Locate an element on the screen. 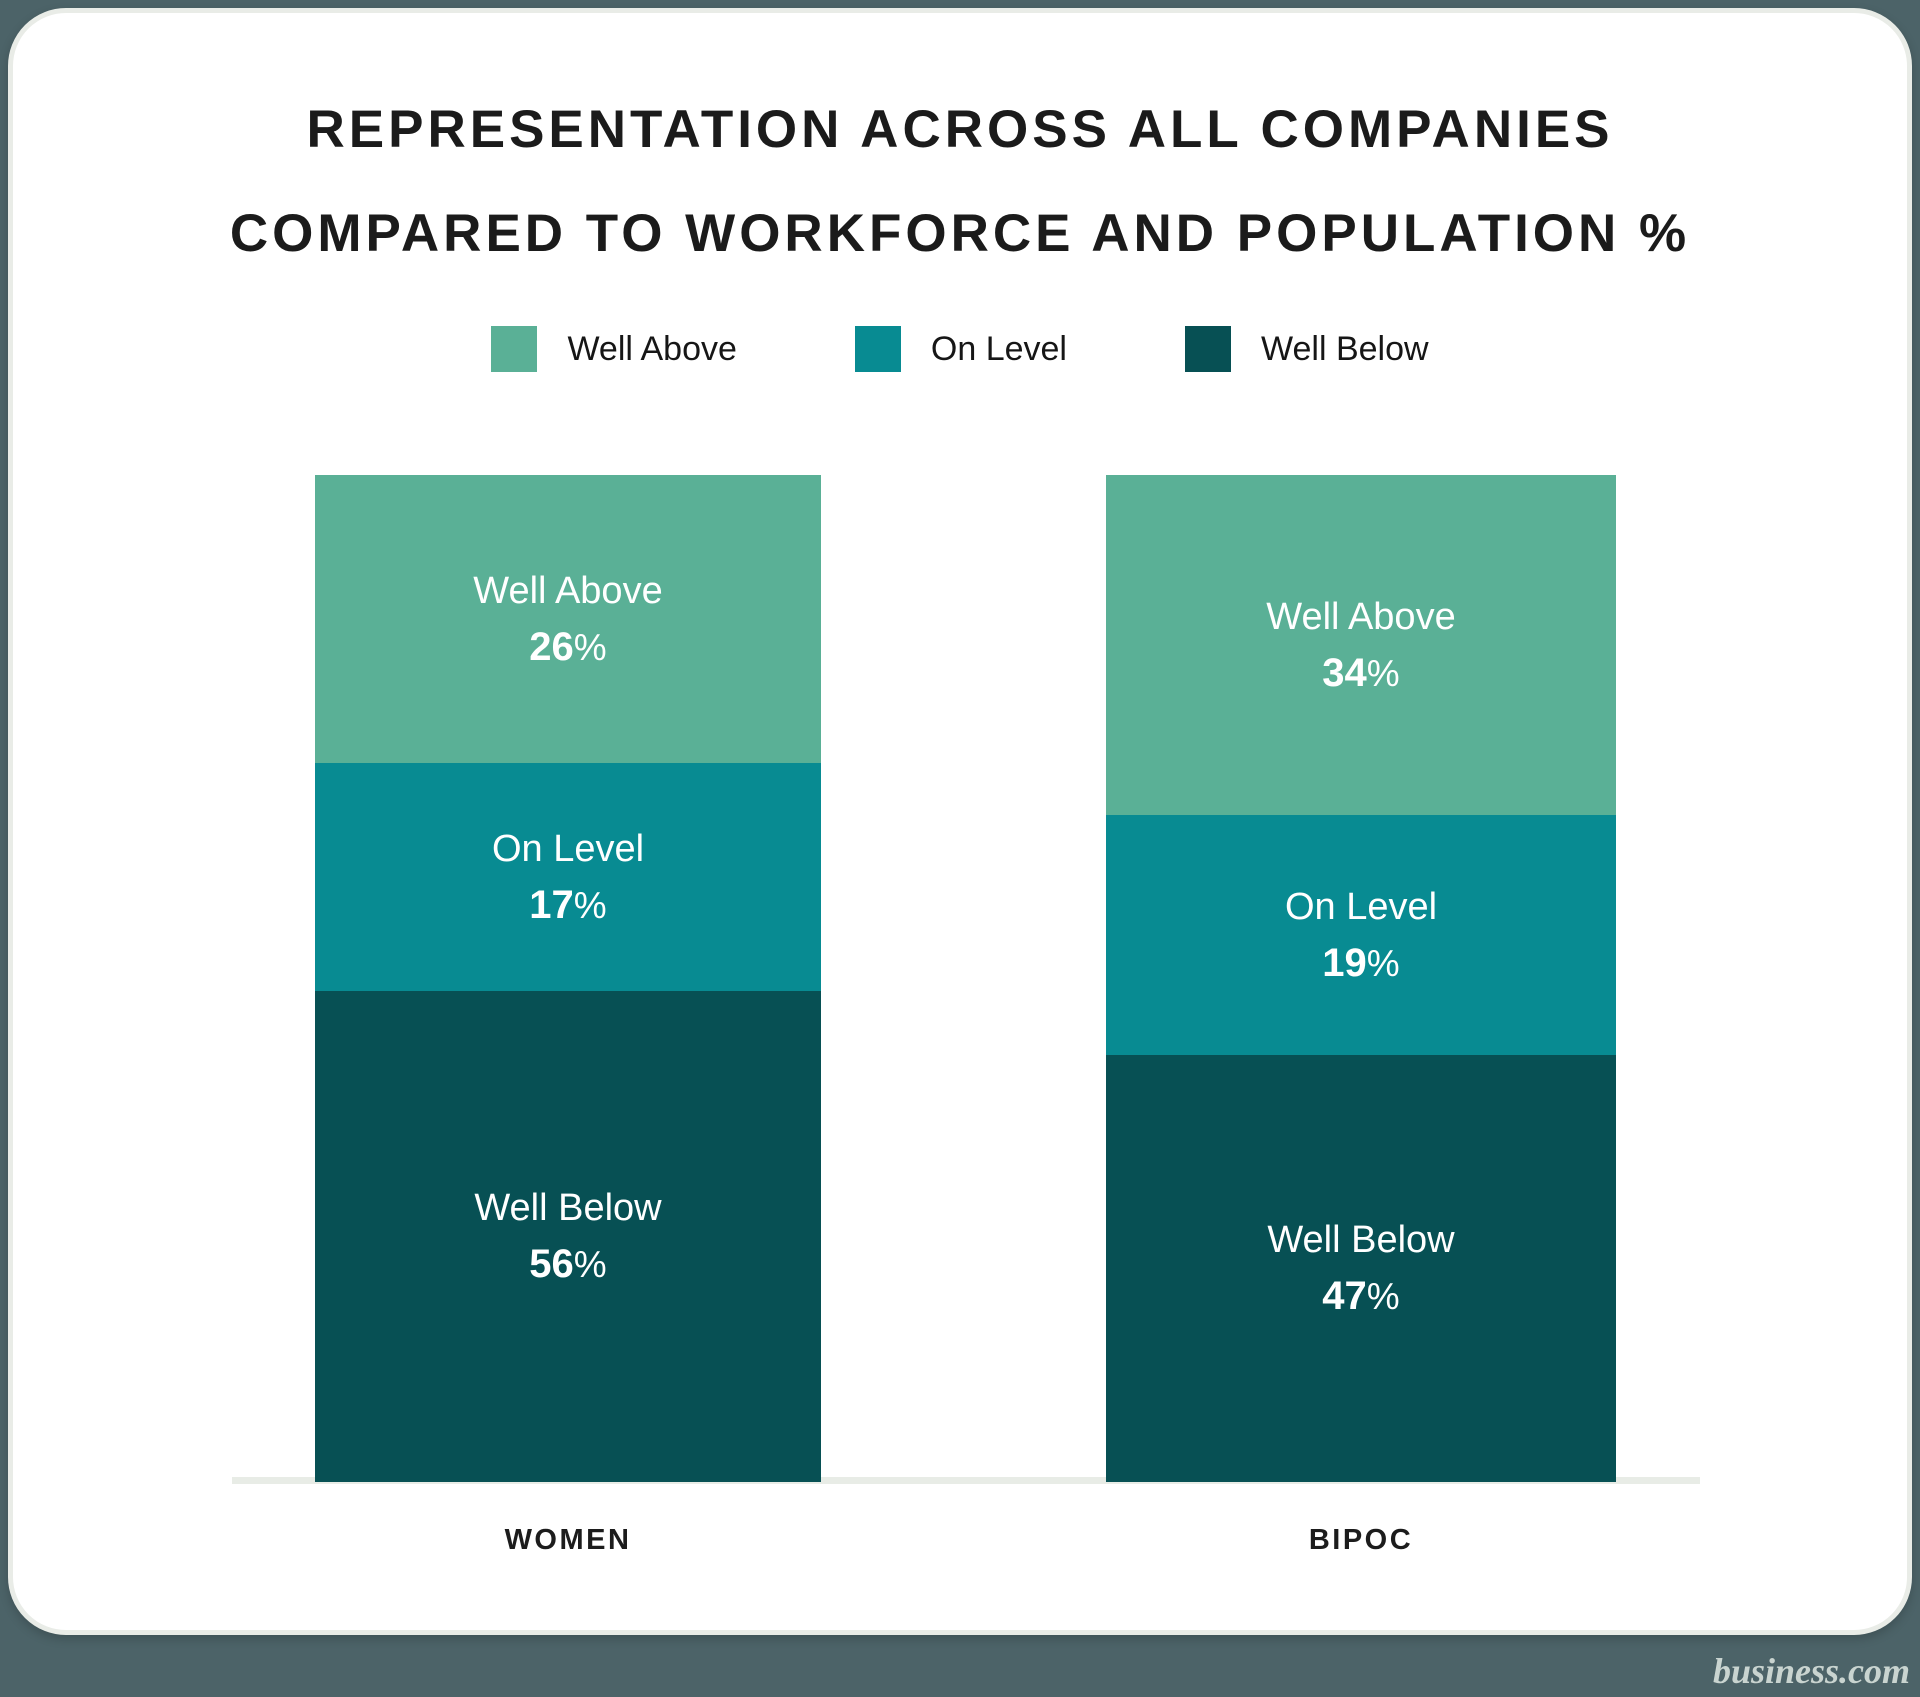 The image size is (1920, 1697). legend-item-on-level: On Level is located at coordinates (960, 349).